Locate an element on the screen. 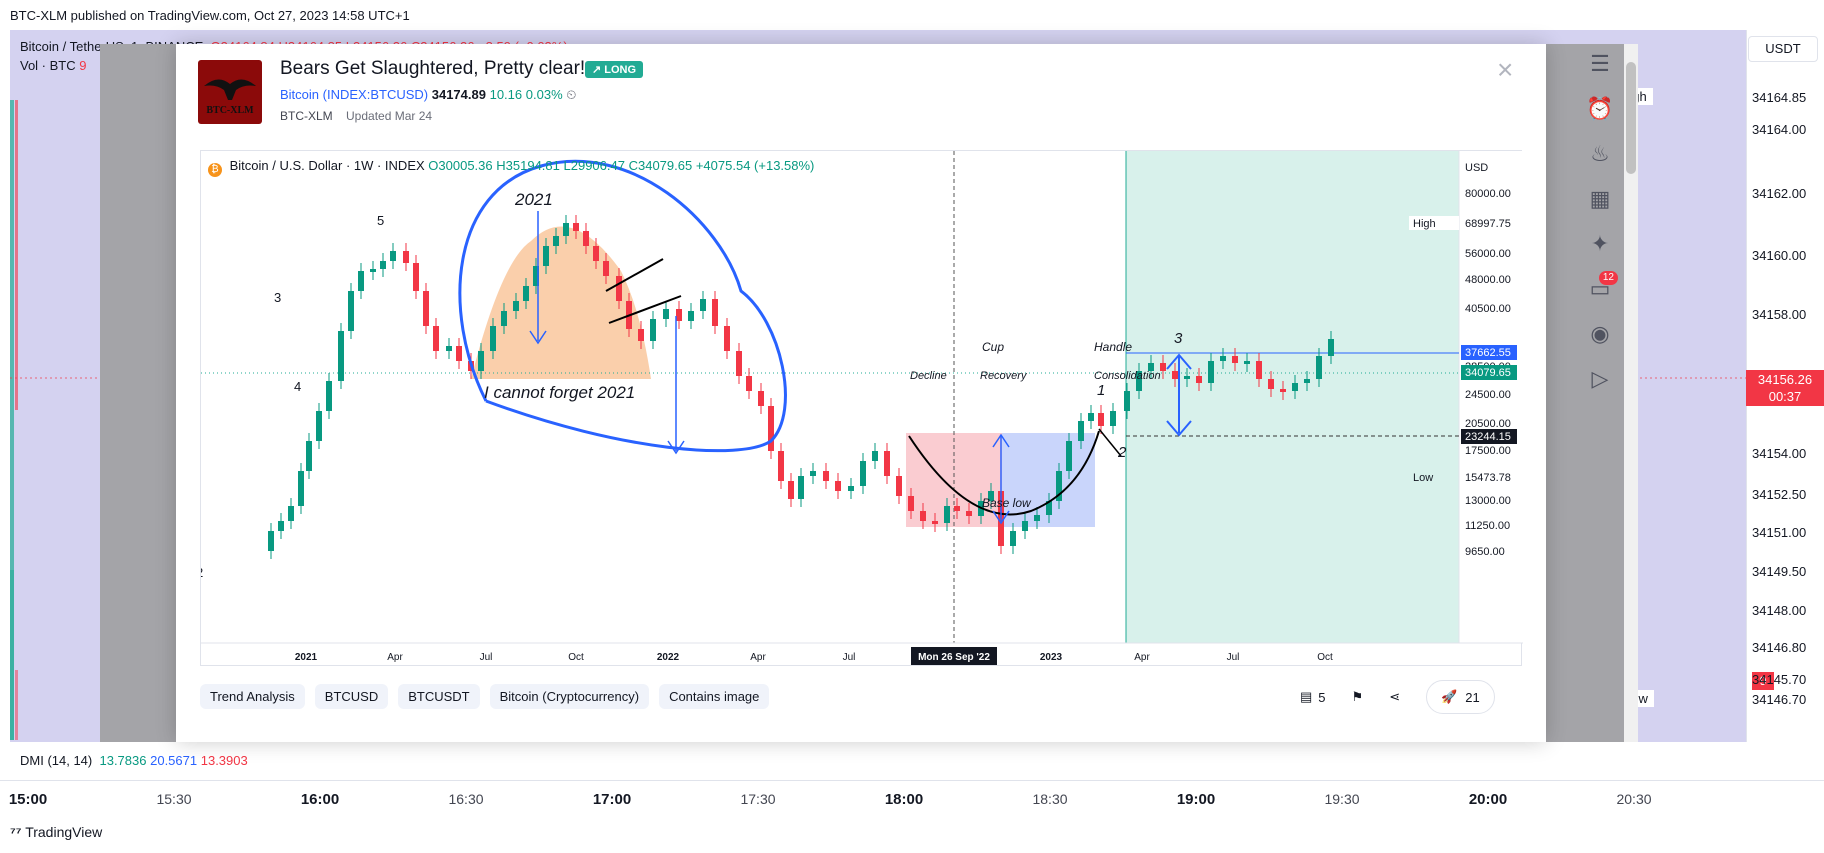  recovery-arrowhead-up is located at coordinates (1001, 440).